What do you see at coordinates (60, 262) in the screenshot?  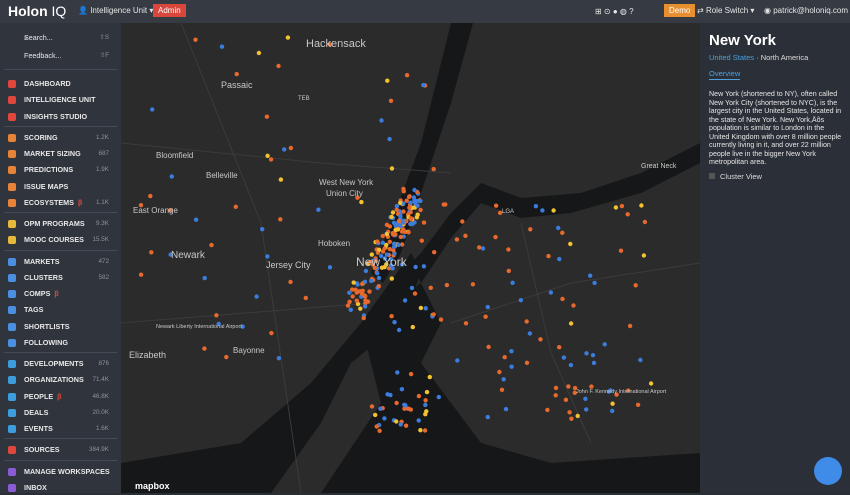 I see `nav-item: MARKETS 472` at bounding box center [60, 262].